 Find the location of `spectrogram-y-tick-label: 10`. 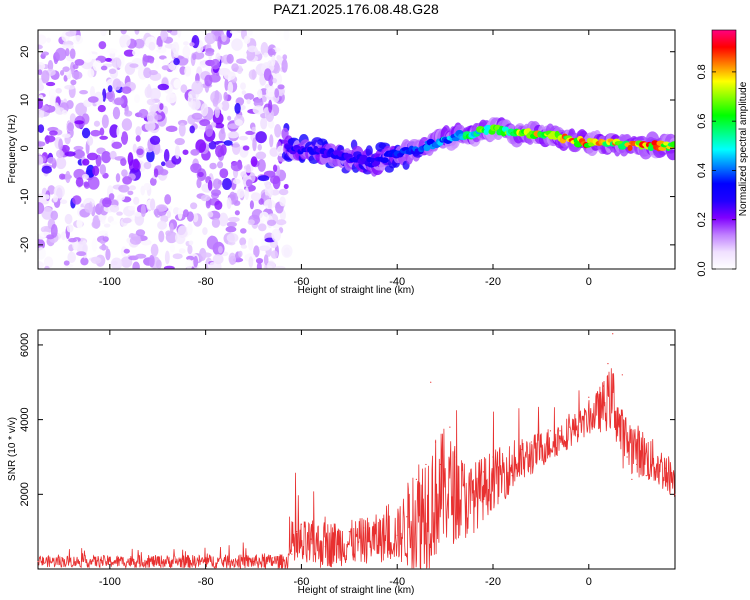

spectrogram-y-tick-label: 10 is located at coordinates (25, 100).